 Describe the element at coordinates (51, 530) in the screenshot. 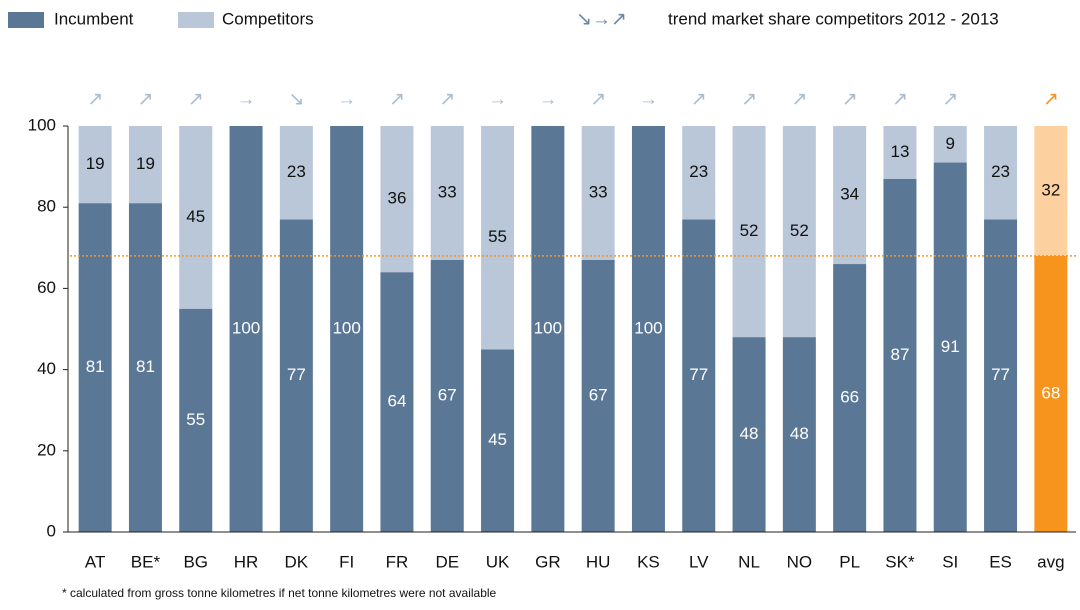

I see `y-tick-label: 0` at that location.